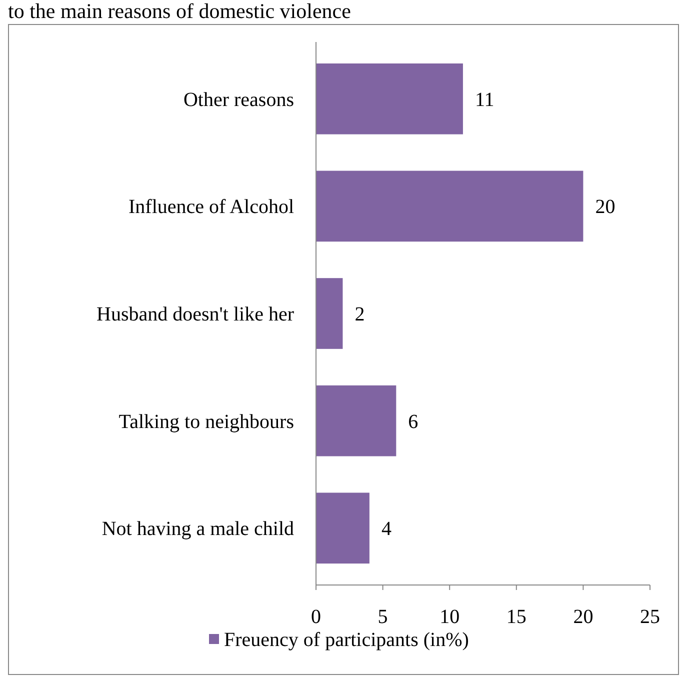 This screenshot has height=680, width=684. I want to click on data-label: 6, so click(413, 421).